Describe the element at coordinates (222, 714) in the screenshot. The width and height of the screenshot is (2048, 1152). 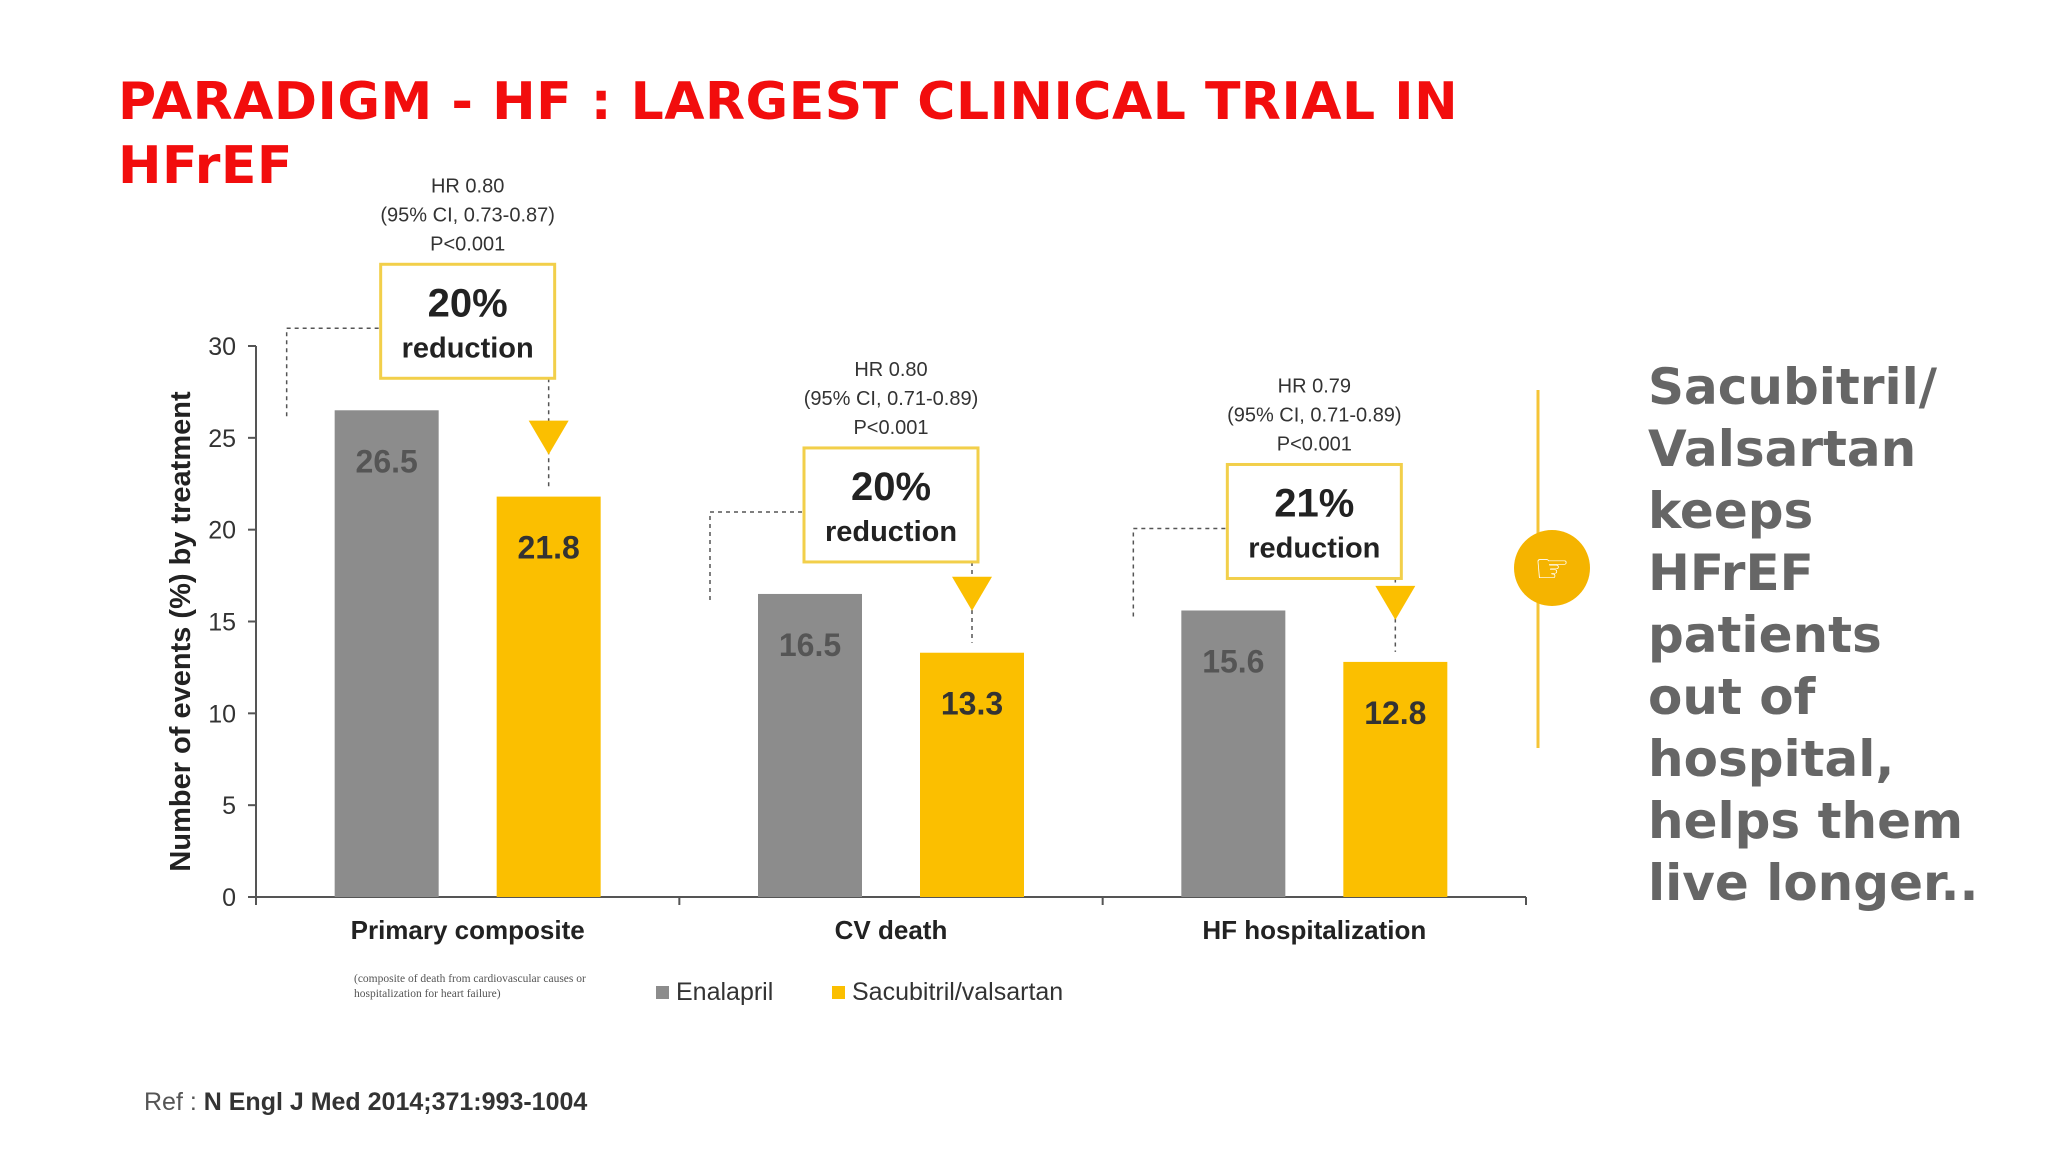
I see `y-tick-label: 10` at that location.